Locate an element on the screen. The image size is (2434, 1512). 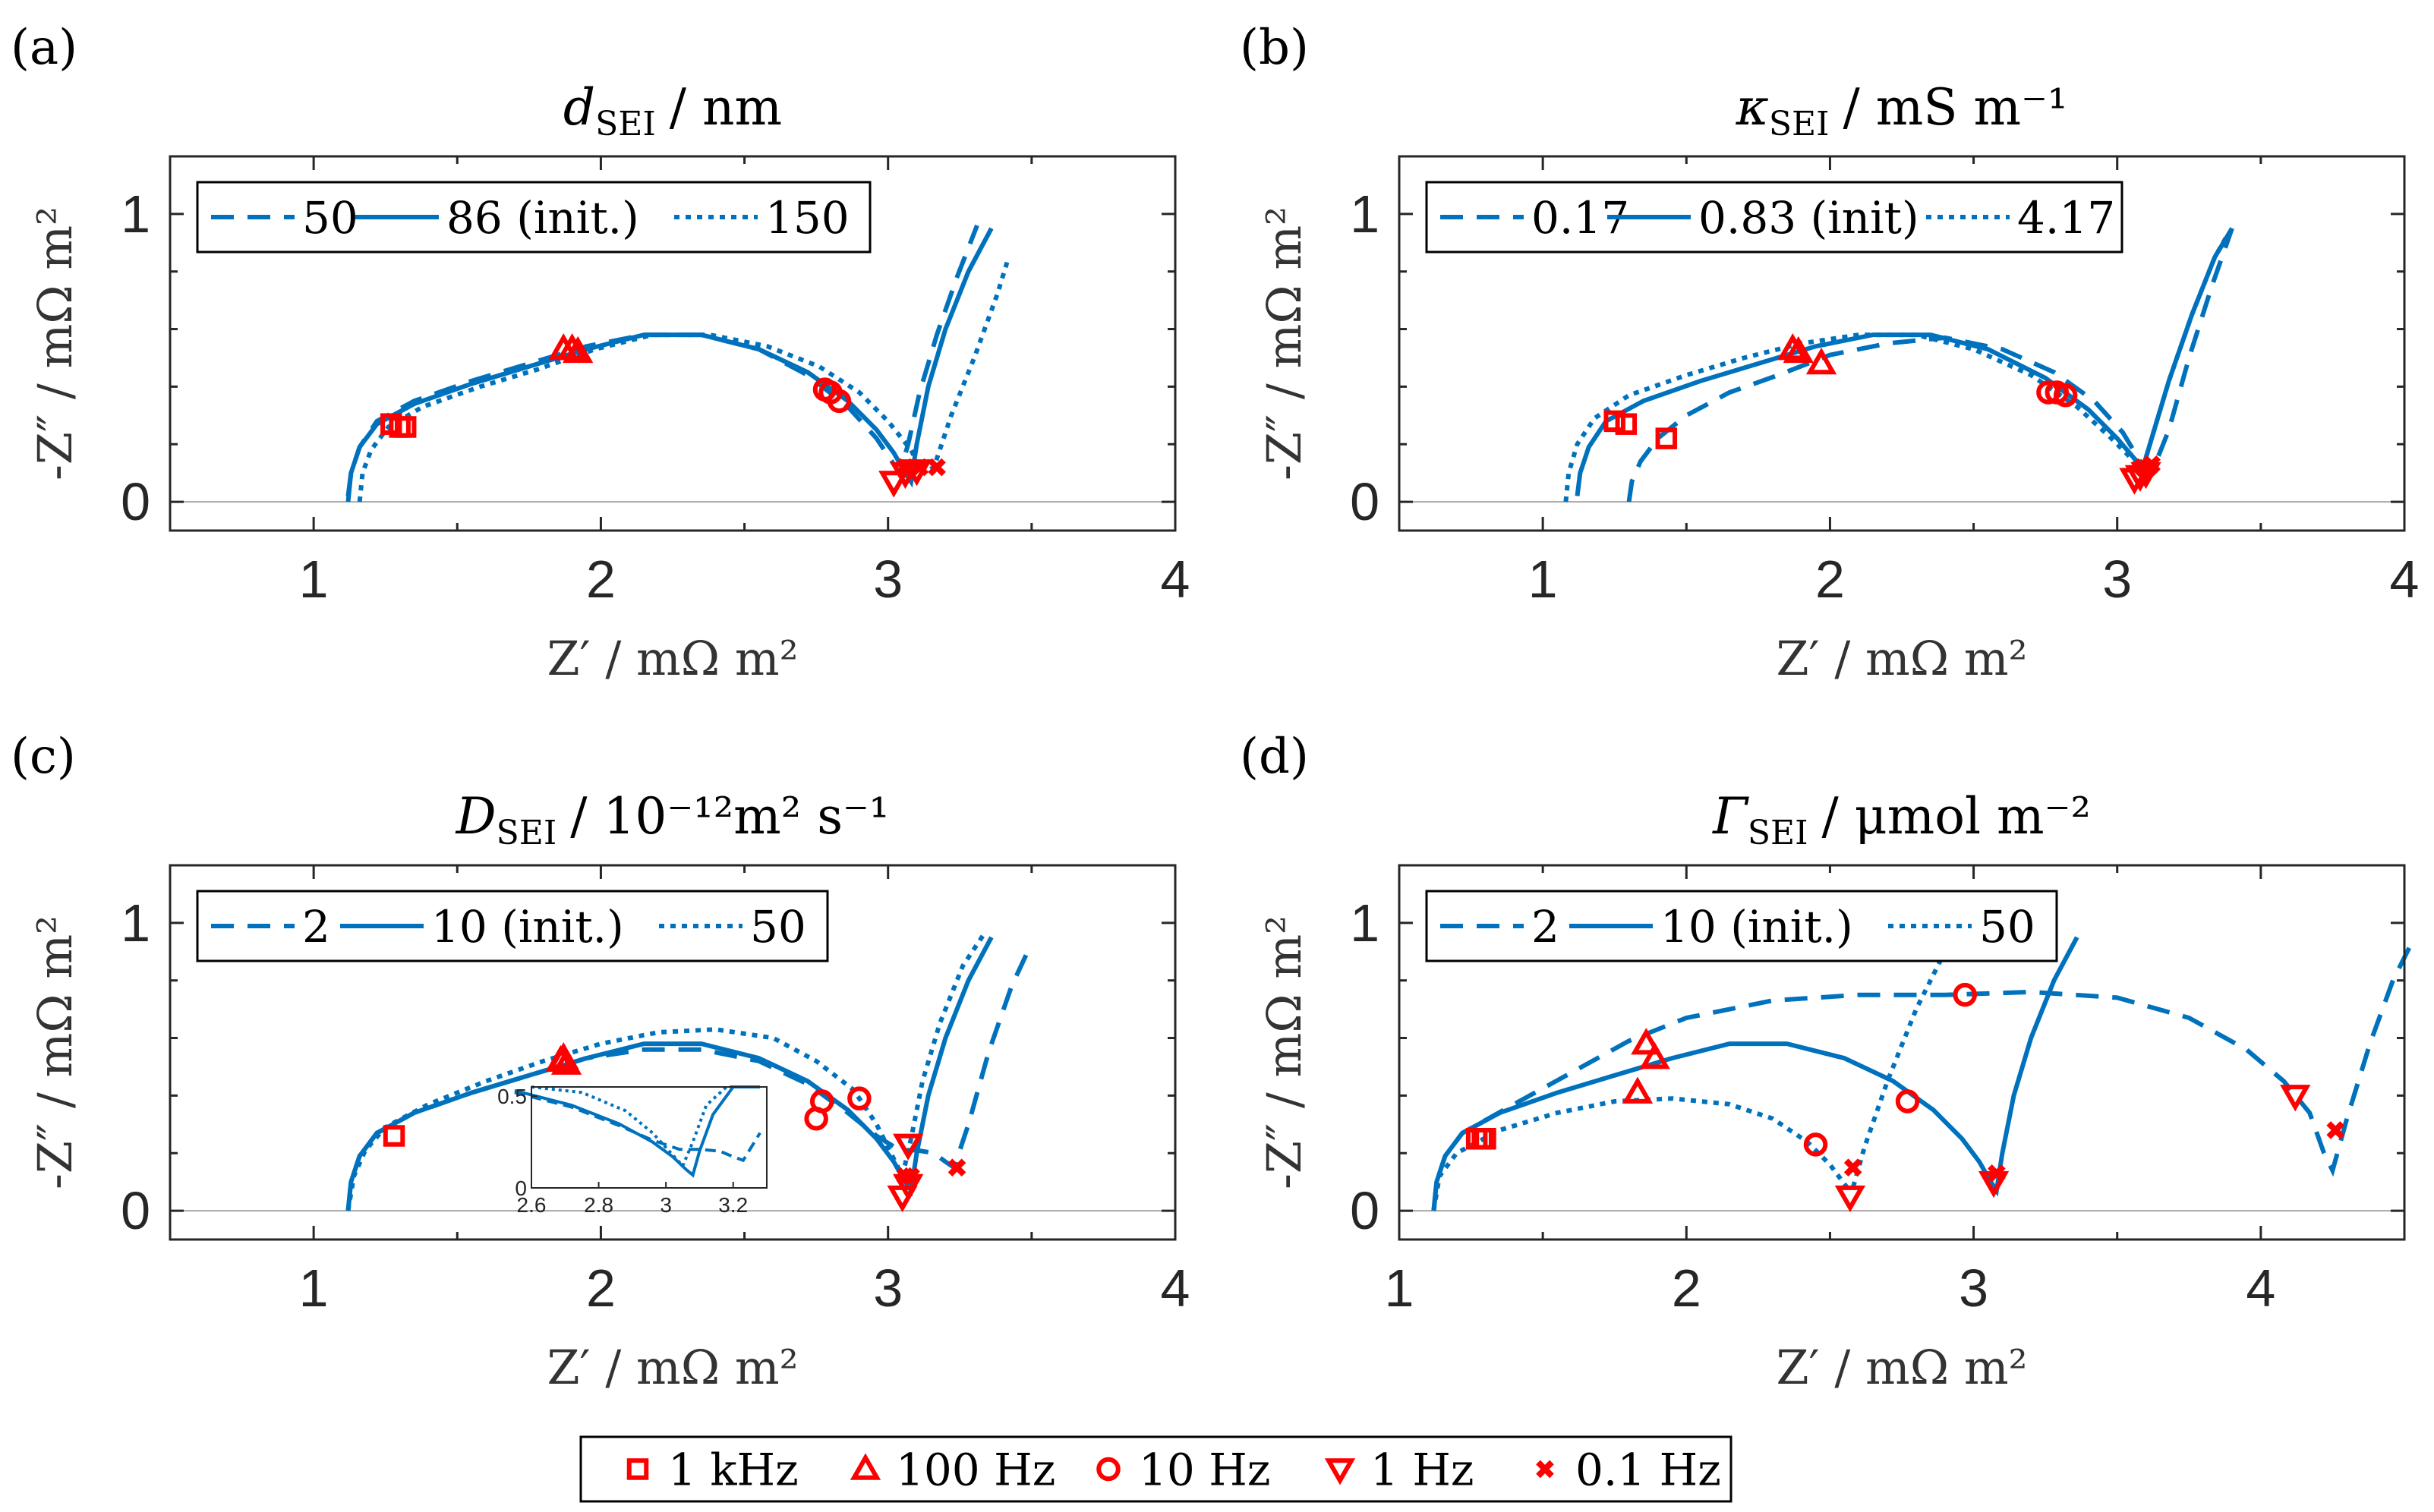
series-legend: 50 86 (init.) 150 is located at coordinates (534, 217).